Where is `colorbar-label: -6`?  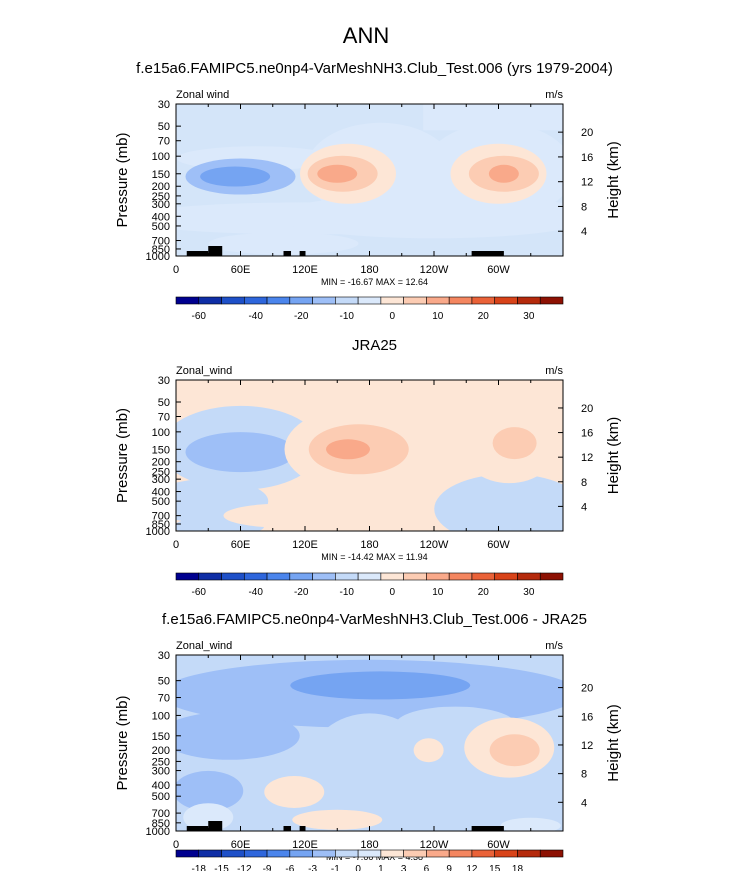 colorbar-label: -6 is located at coordinates (289, 867).